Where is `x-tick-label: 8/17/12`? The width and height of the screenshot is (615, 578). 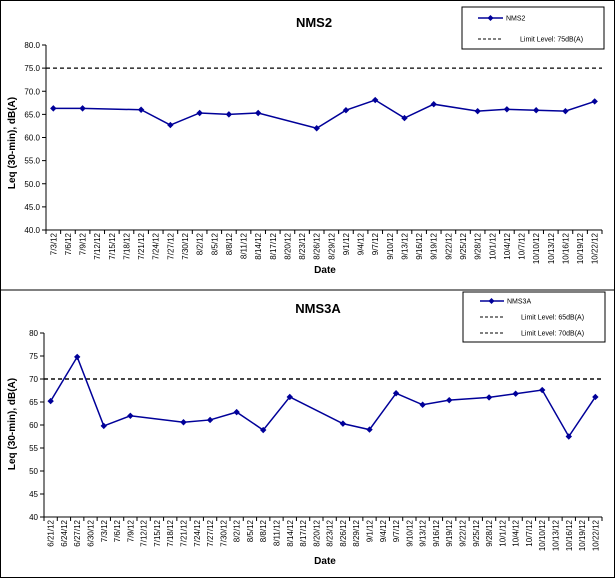 x-tick-label: 8/17/12 is located at coordinates (273, 245).